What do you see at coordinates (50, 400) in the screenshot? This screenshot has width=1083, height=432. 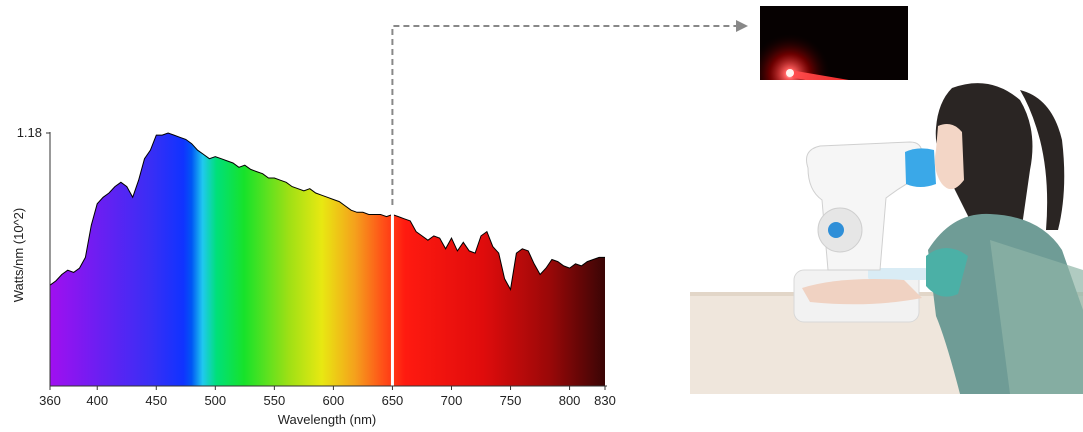 I see `x-tick-label: 360` at bounding box center [50, 400].